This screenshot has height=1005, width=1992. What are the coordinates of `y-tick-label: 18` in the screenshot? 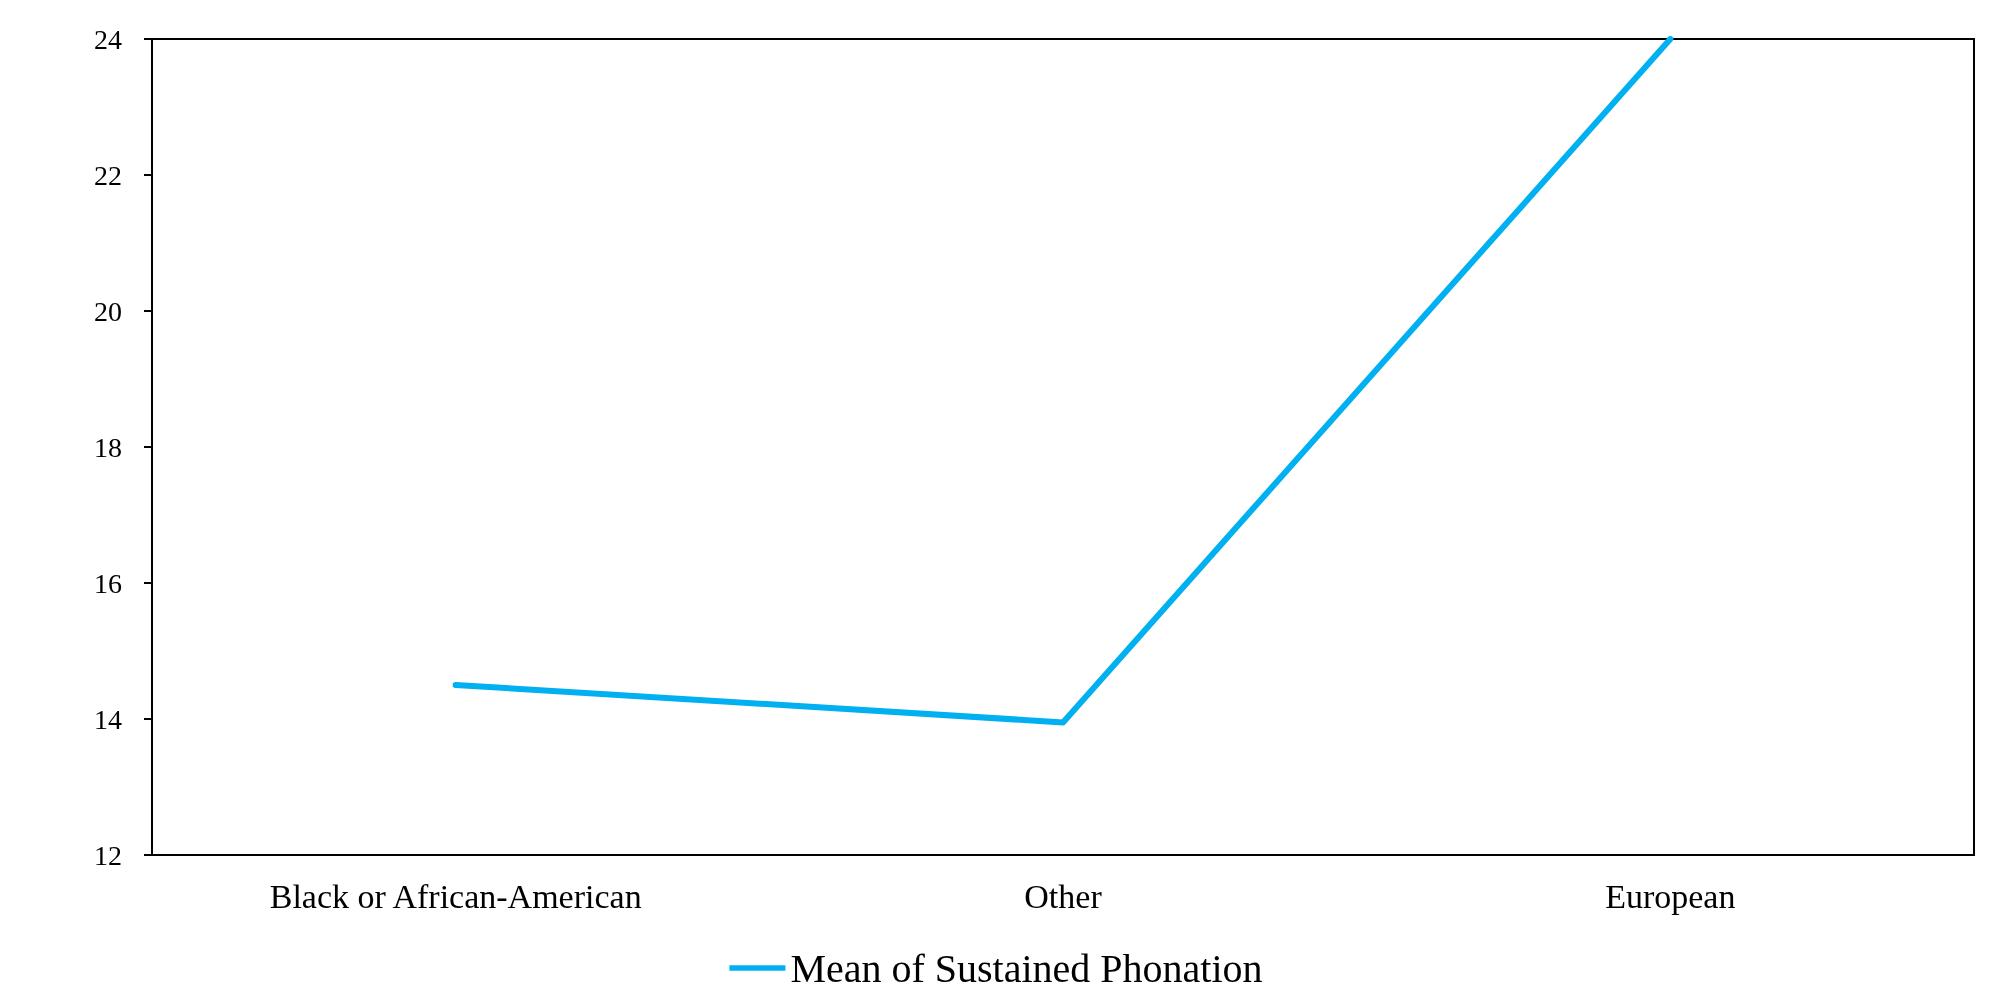 It's located at (108, 447).